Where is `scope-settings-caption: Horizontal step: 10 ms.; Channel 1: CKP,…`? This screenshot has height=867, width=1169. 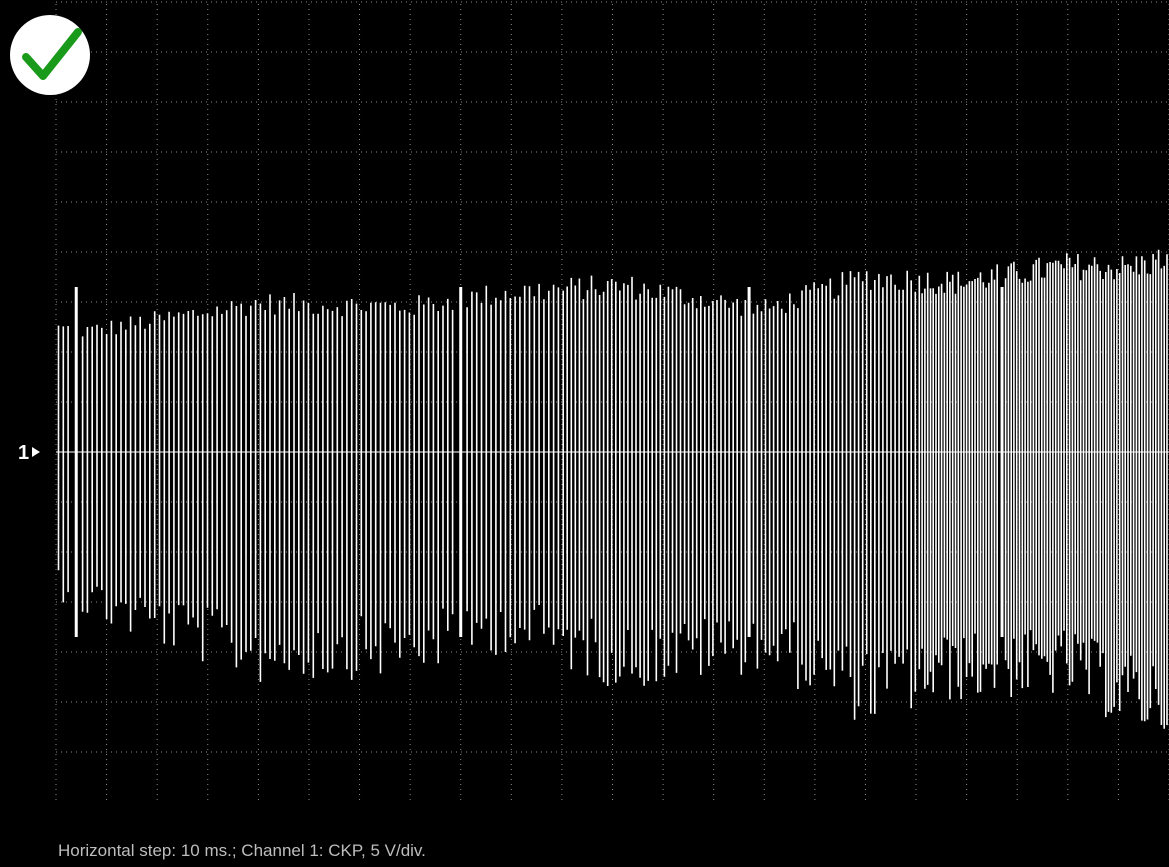
scope-settings-caption: Horizontal step: 10 ms.; Channel 1: CKP,… is located at coordinates (242, 851).